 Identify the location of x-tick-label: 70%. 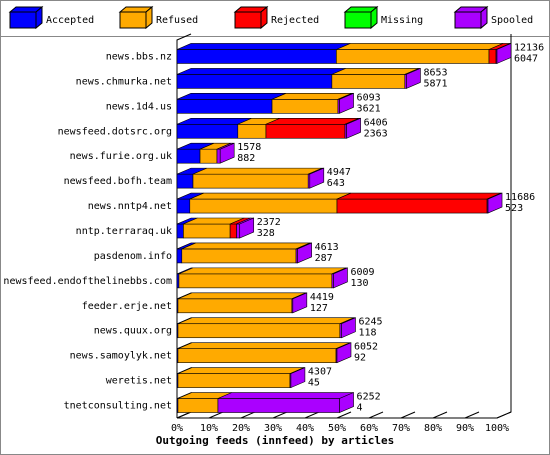
(401, 428).